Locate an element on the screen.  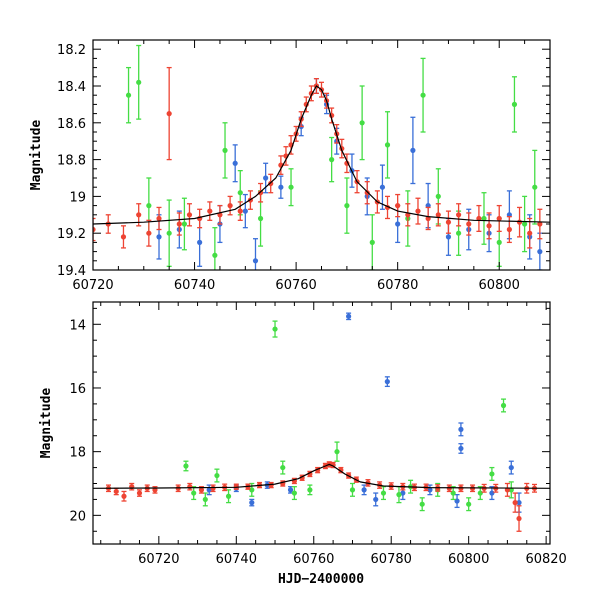
y-tick-label: 19.2 is located at coordinates (71, 234).